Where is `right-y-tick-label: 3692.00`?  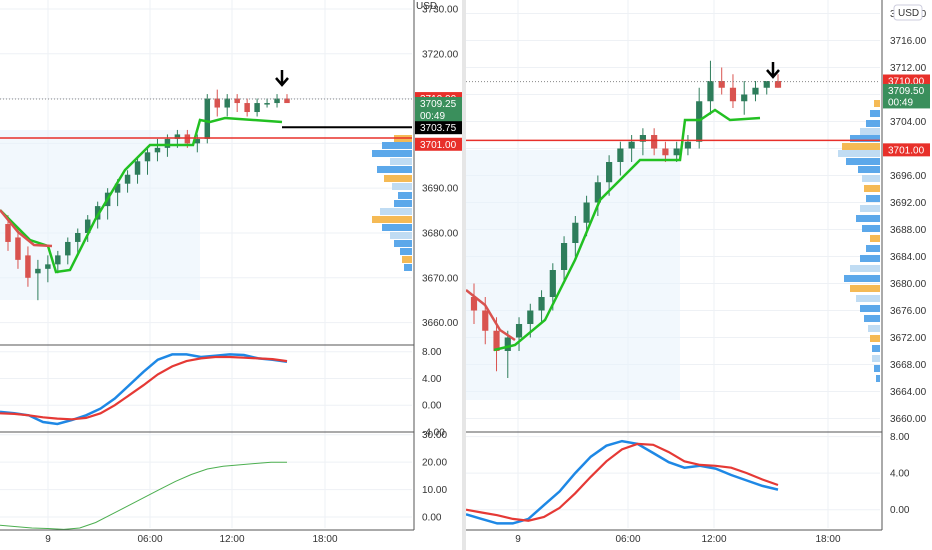
right-y-tick-label: 3692.00 is located at coordinates (908, 203).